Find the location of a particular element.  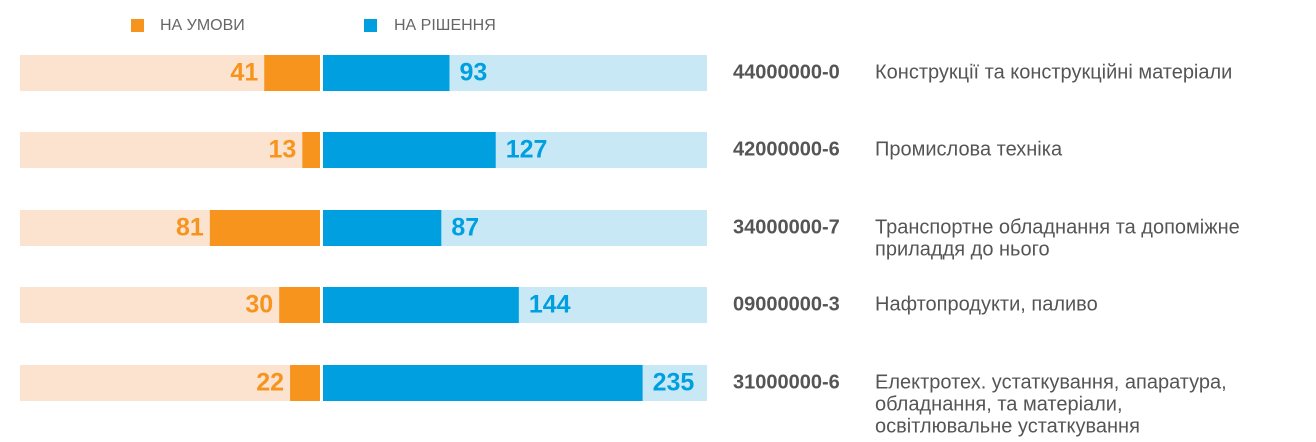

value-label: 41 is located at coordinates (244, 73).